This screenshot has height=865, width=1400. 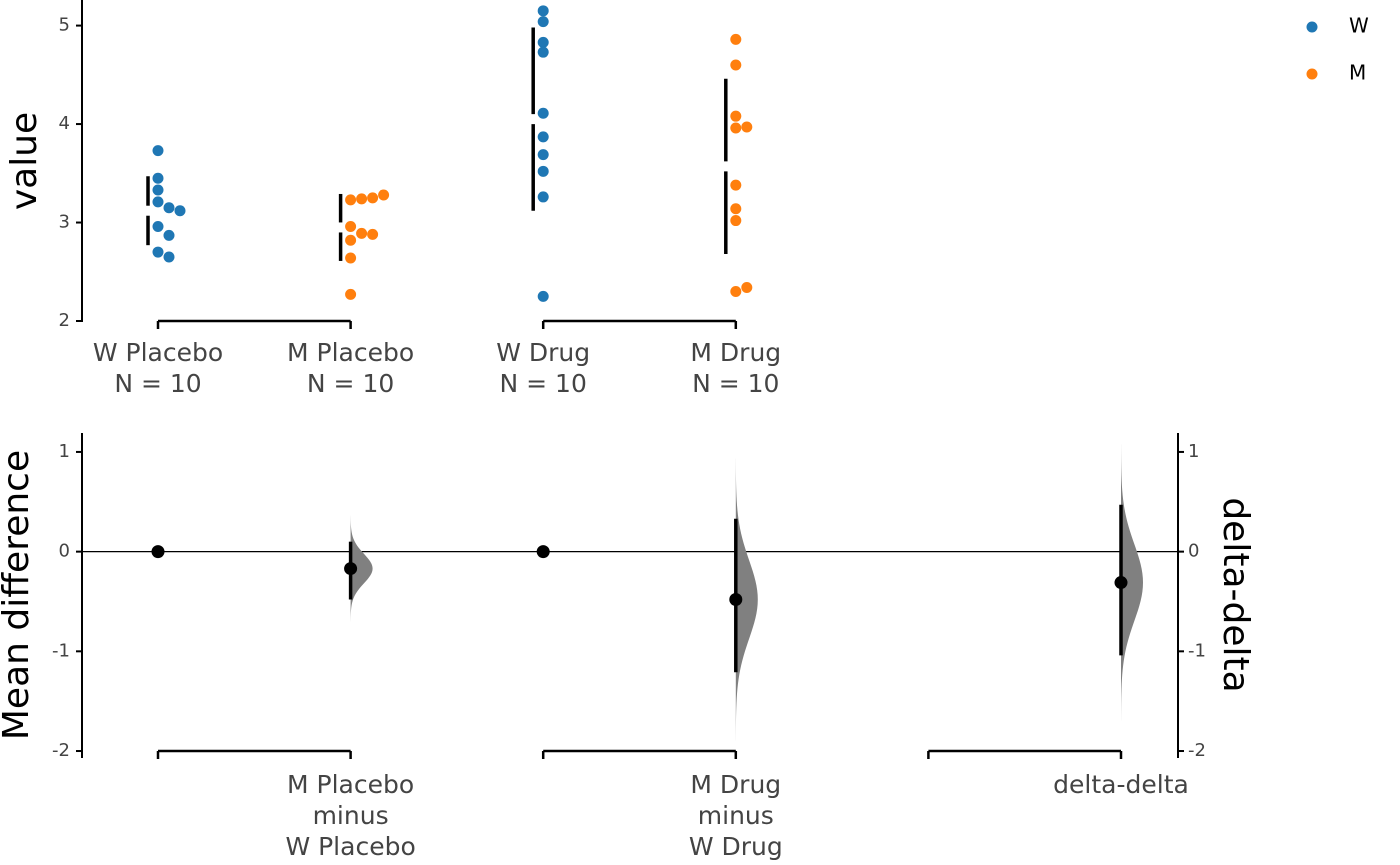 What do you see at coordinates (1197, 650) in the screenshot?
I see `y2-tick-label: -1` at bounding box center [1197, 650].